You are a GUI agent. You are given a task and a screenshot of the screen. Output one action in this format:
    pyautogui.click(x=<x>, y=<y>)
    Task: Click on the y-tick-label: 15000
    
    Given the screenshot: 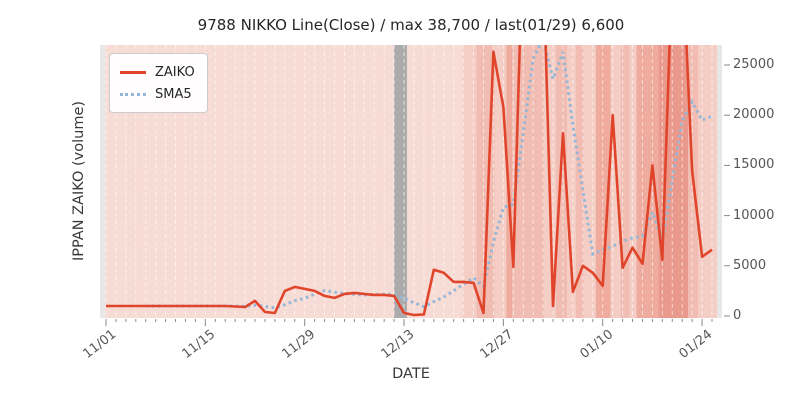 What is the action you would take?
    pyautogui.click(x=754, y=165)
    